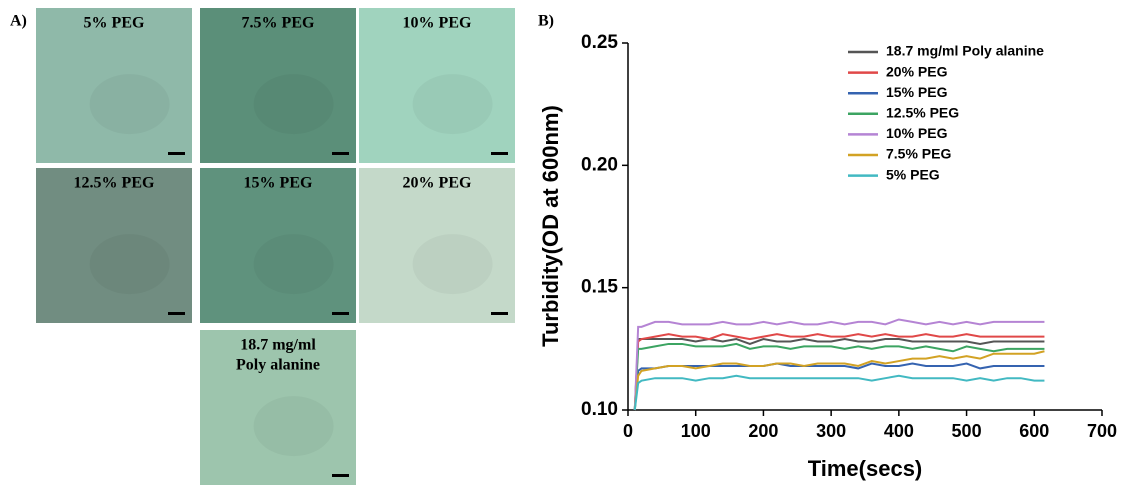 The image size is (1127, 490). Describe the element at coordinates (599, 409) in the screenshot. I see `y-tick-label: 0.10` at that location.